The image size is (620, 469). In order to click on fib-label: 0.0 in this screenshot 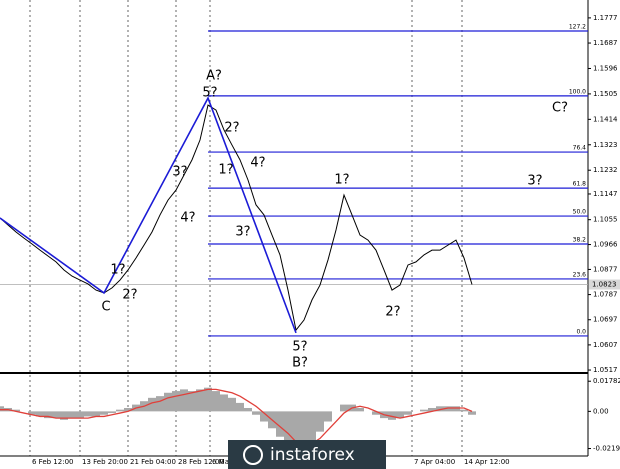, I will do `click(581, 331)`.